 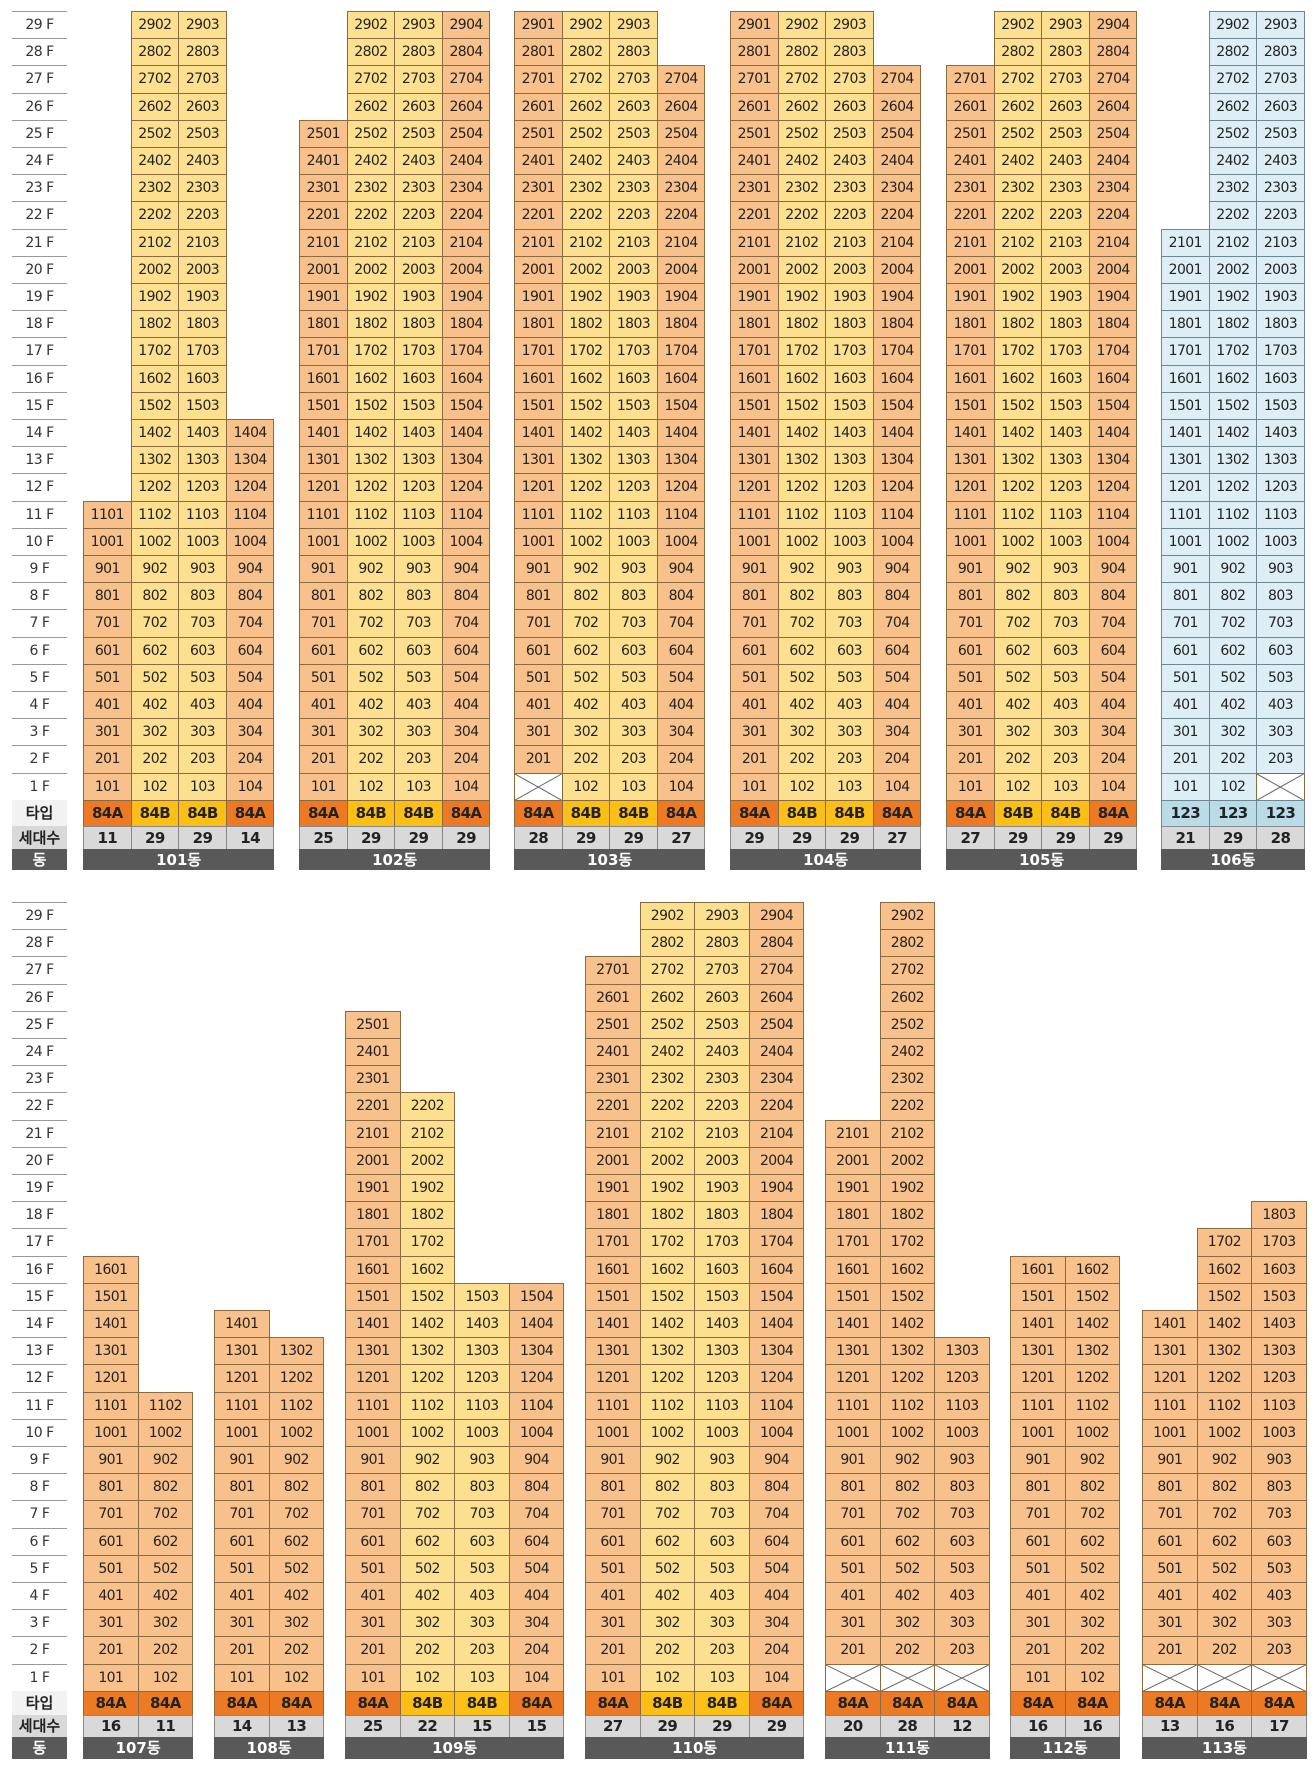 I want to click on unit-cell: 1302, so click(x=907, y=1351).